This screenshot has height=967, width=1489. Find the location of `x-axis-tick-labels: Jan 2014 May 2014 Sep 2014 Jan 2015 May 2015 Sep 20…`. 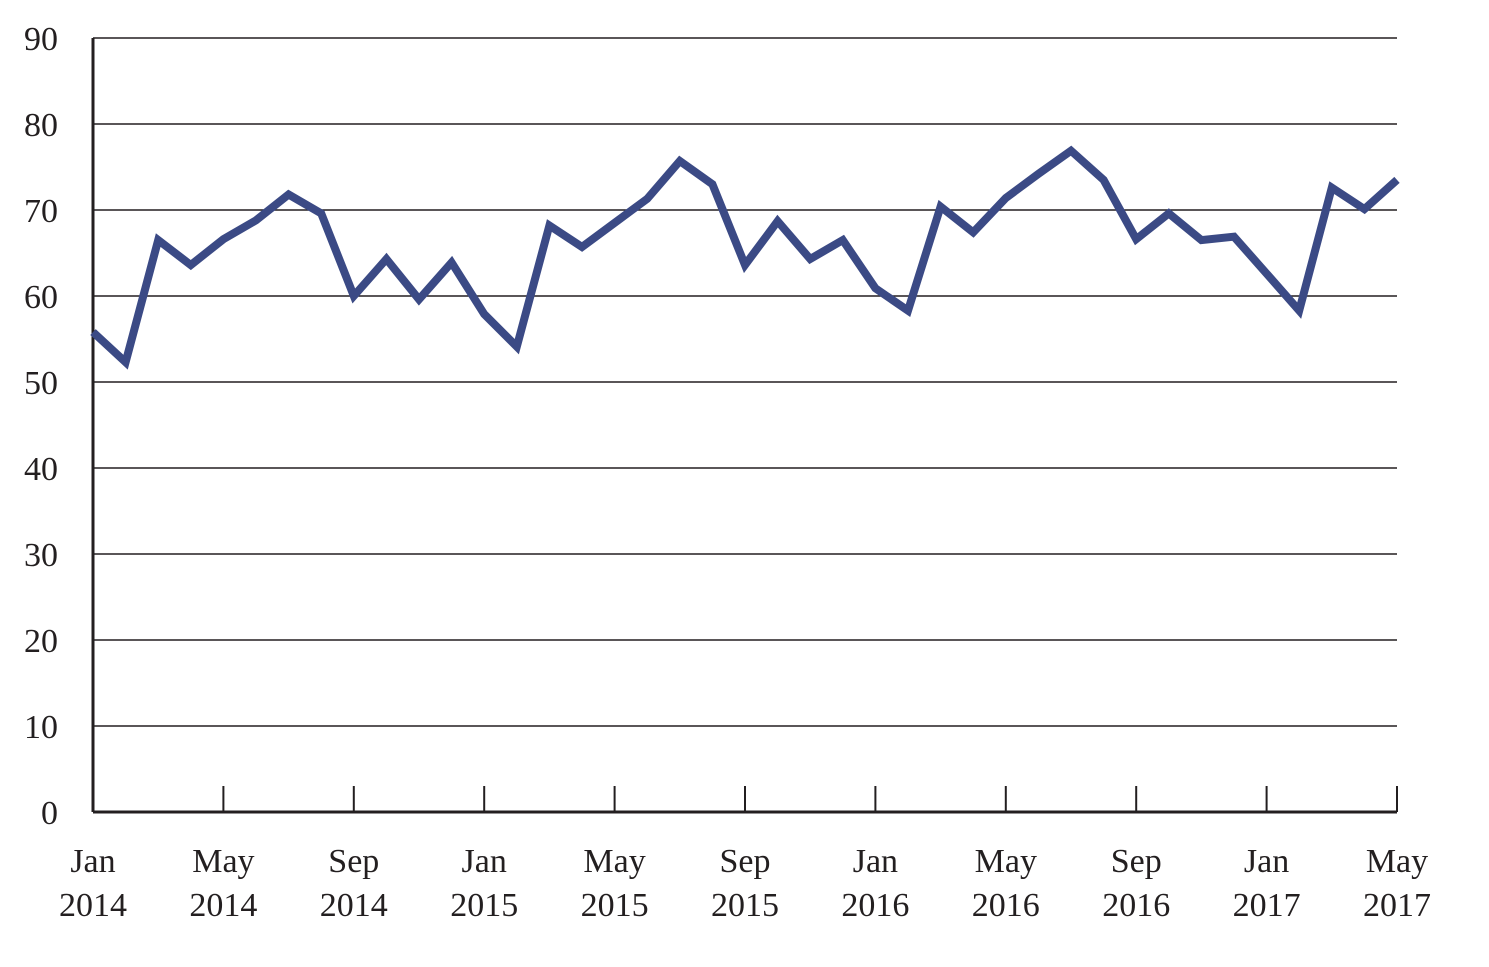

x-axis-tick-labels: Jan 2014 May 2014 Sep 2014 Jan 2015 May 2015 Sep 20… is located at coordinates (745, 883).